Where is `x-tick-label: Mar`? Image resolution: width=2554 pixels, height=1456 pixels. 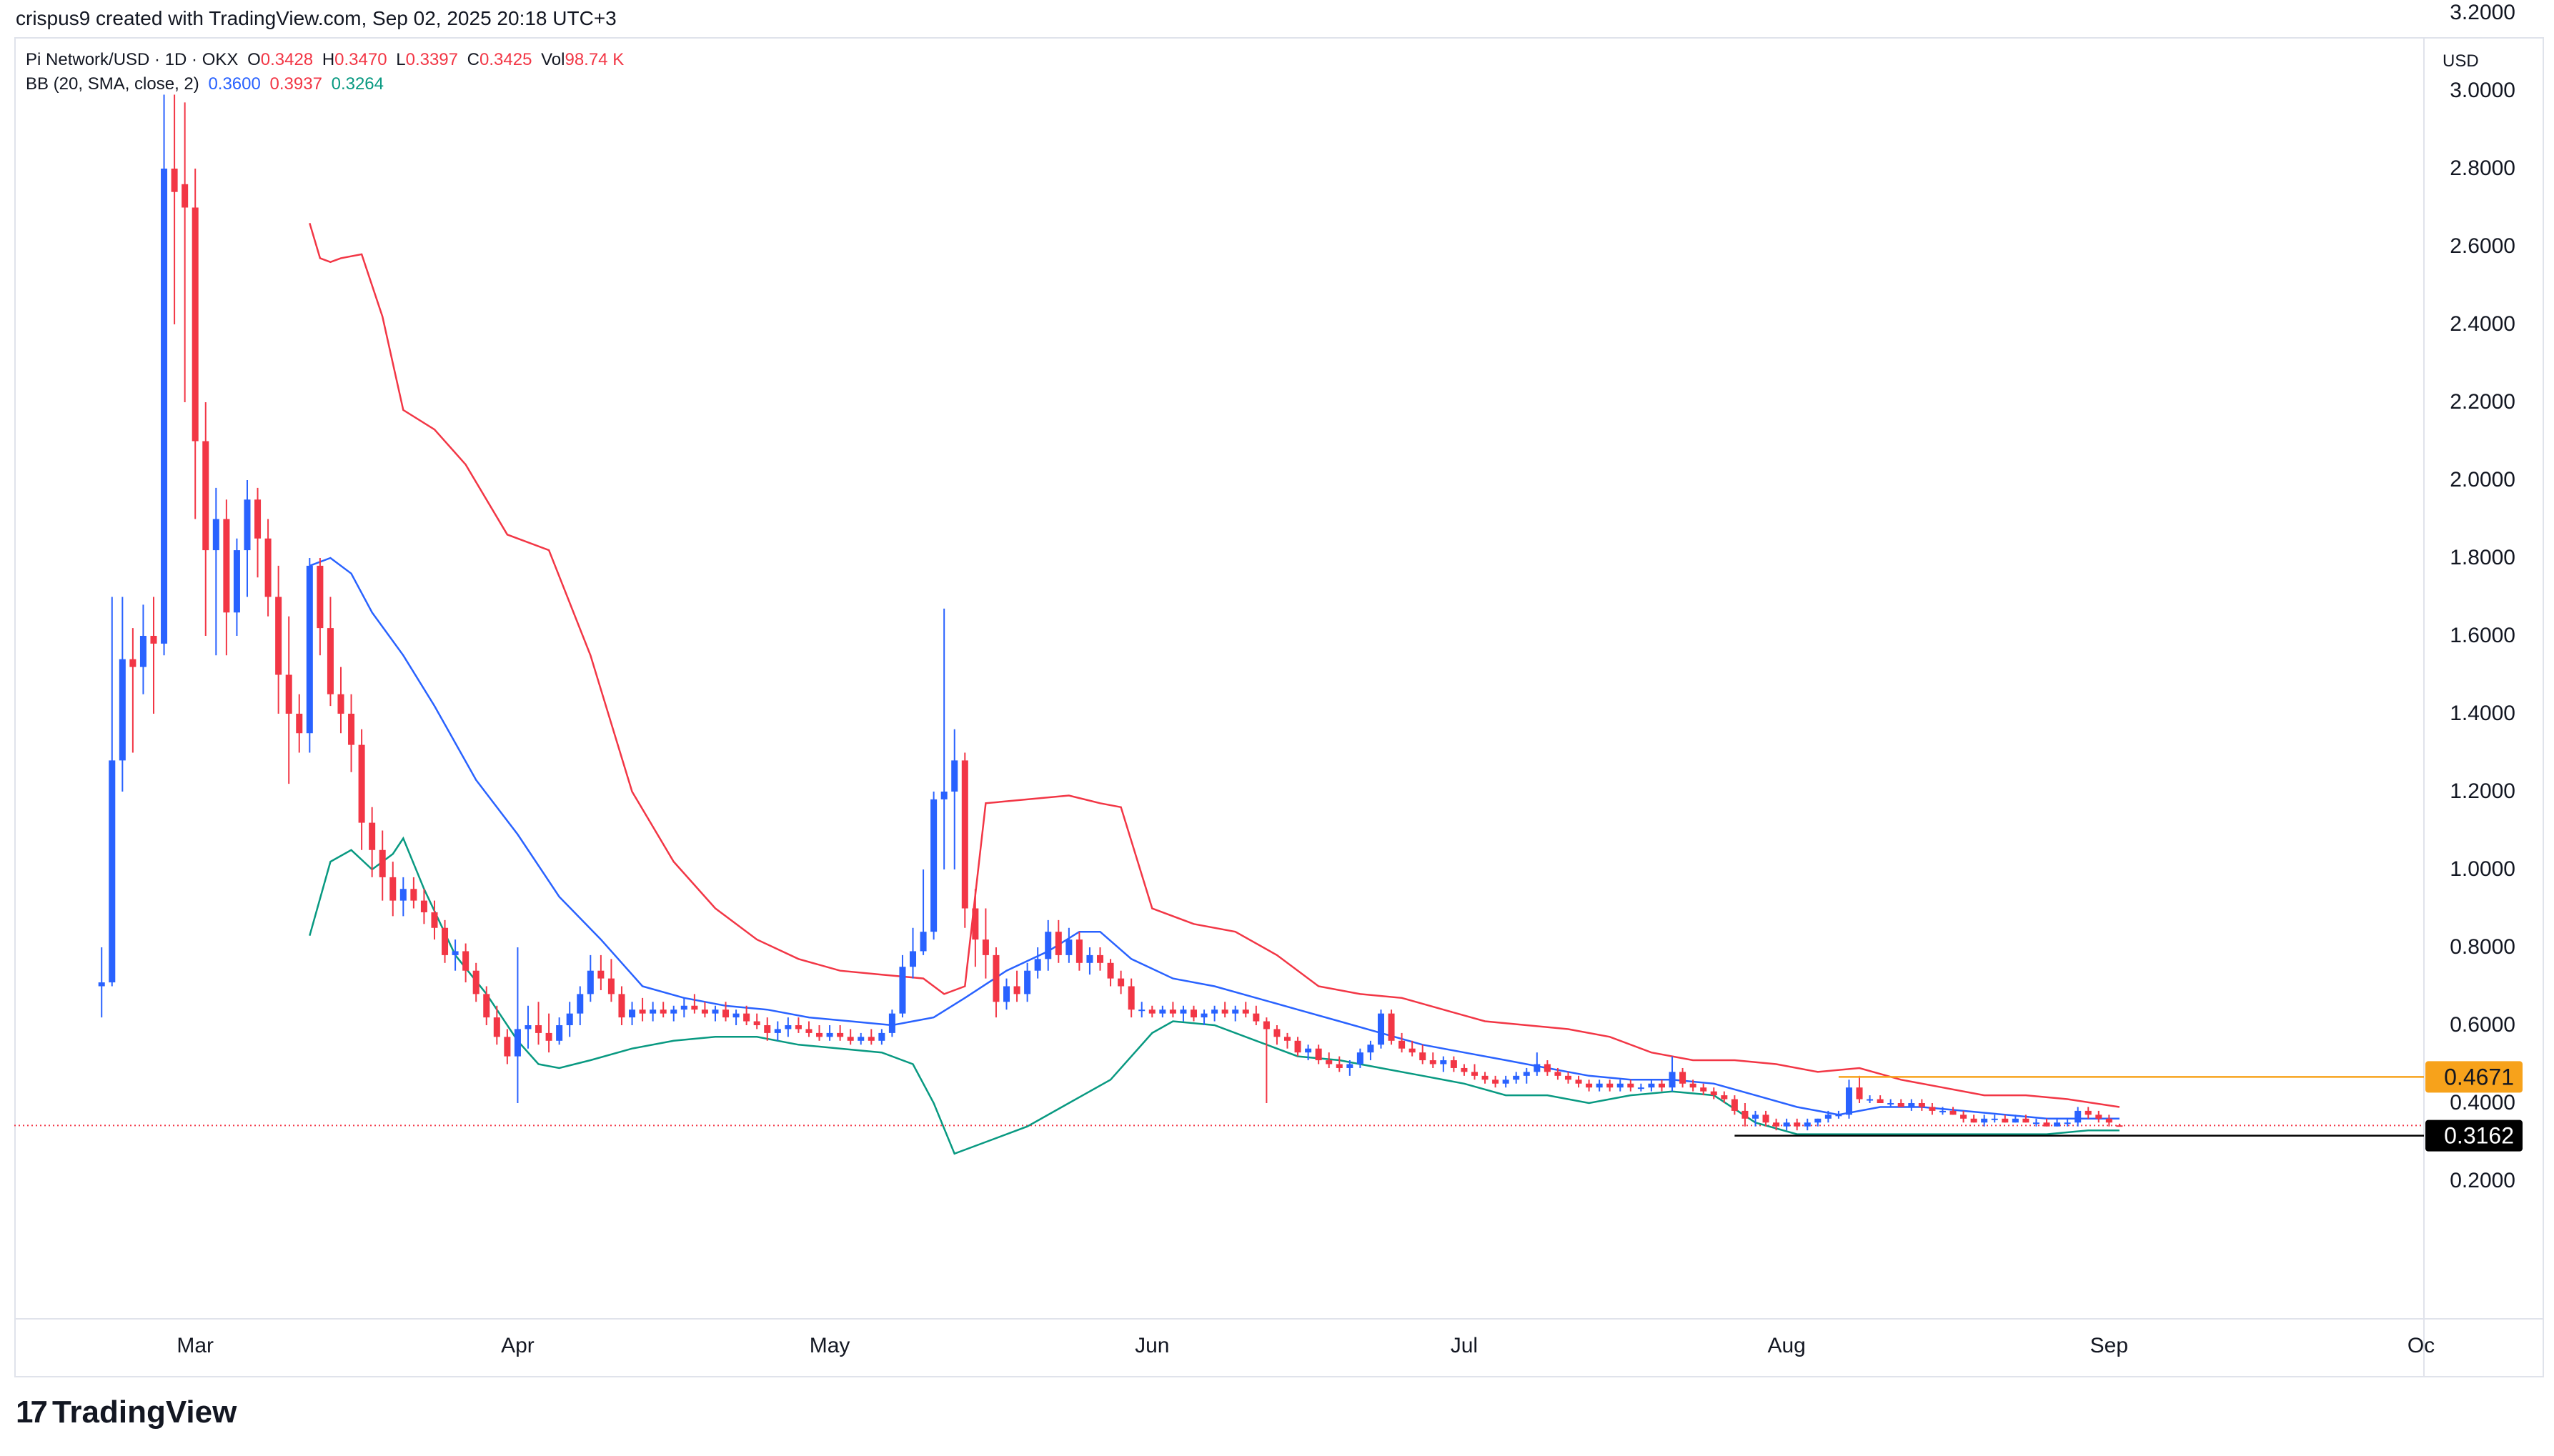 x-tick-label: Mar is located at coordinates (195, 1345).